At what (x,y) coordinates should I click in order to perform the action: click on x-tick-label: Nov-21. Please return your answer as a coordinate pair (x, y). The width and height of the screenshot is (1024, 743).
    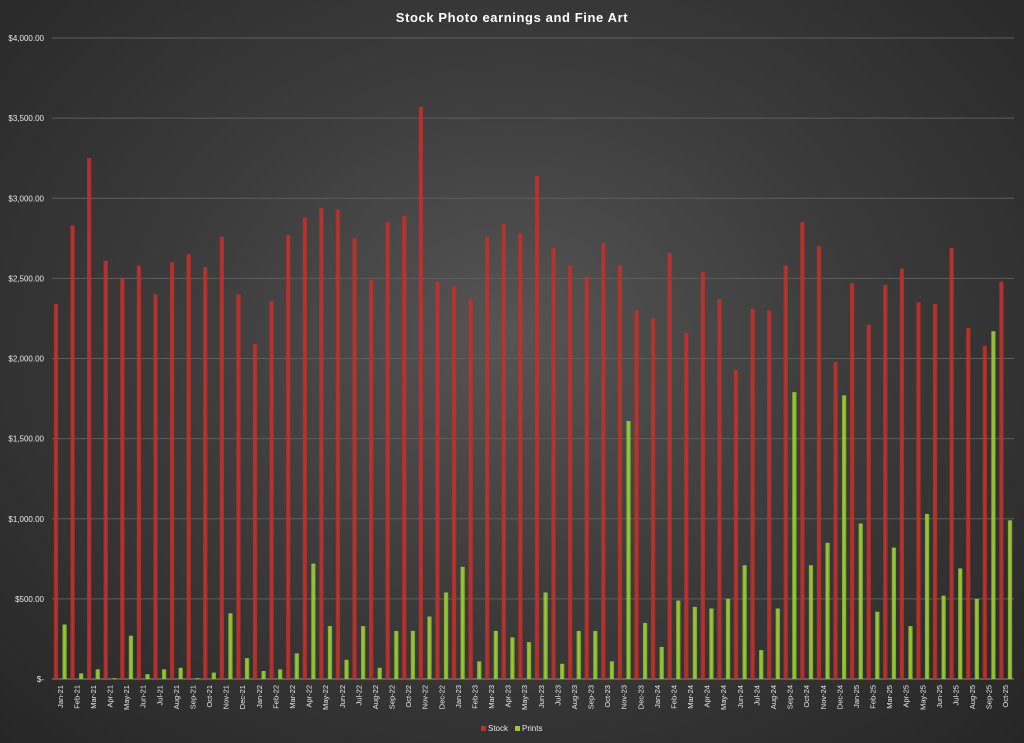
    Looking at the image, I should click on (226, 697).